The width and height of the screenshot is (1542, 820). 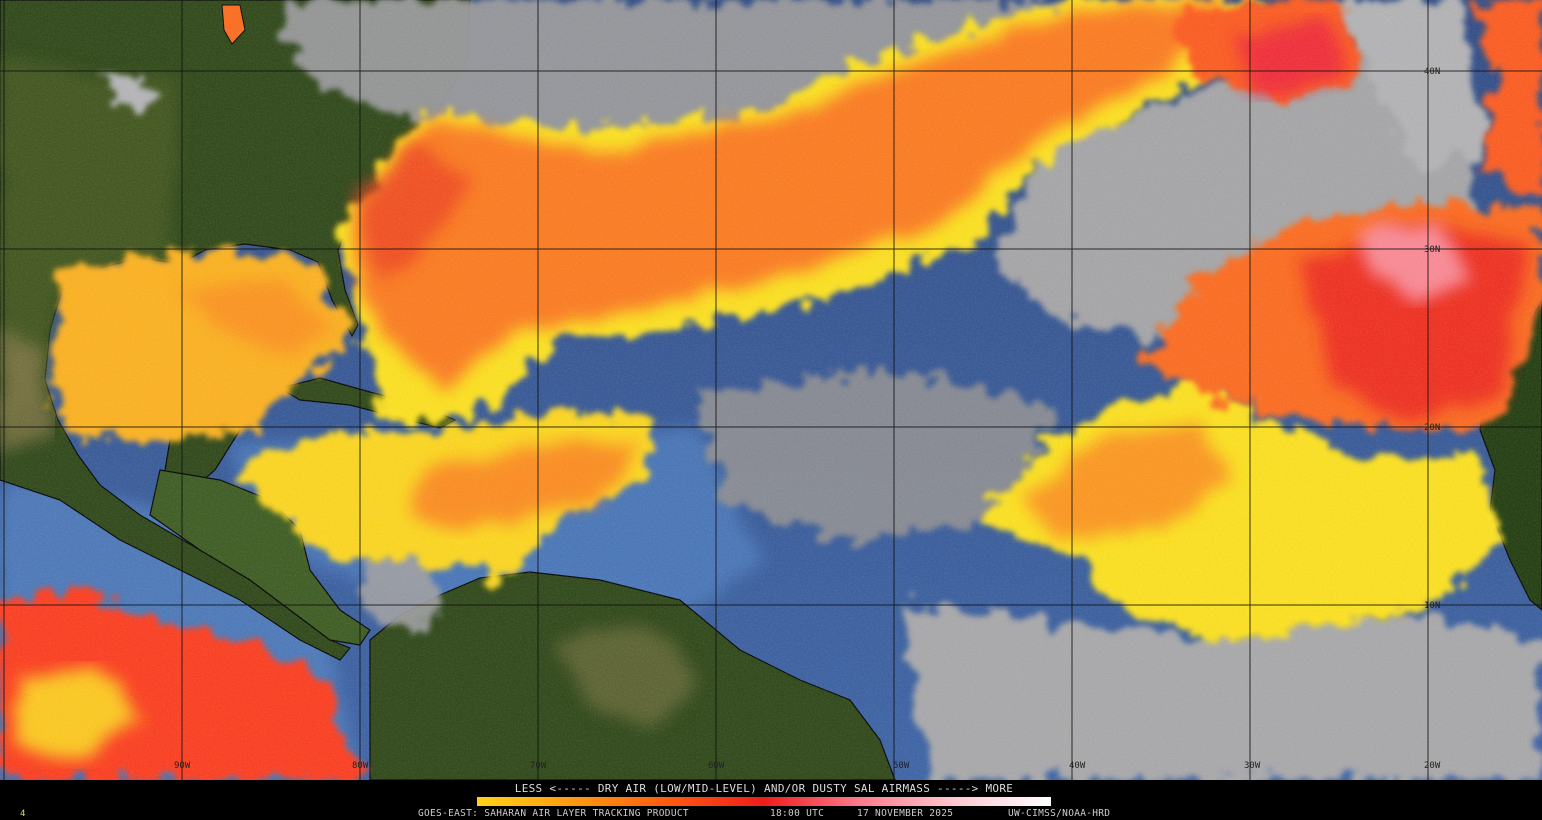 What do you see at coordinates (1432, 606) in the screenshot?
I see `lat-label-10n: 10N` at bounding box center [1432, 606].